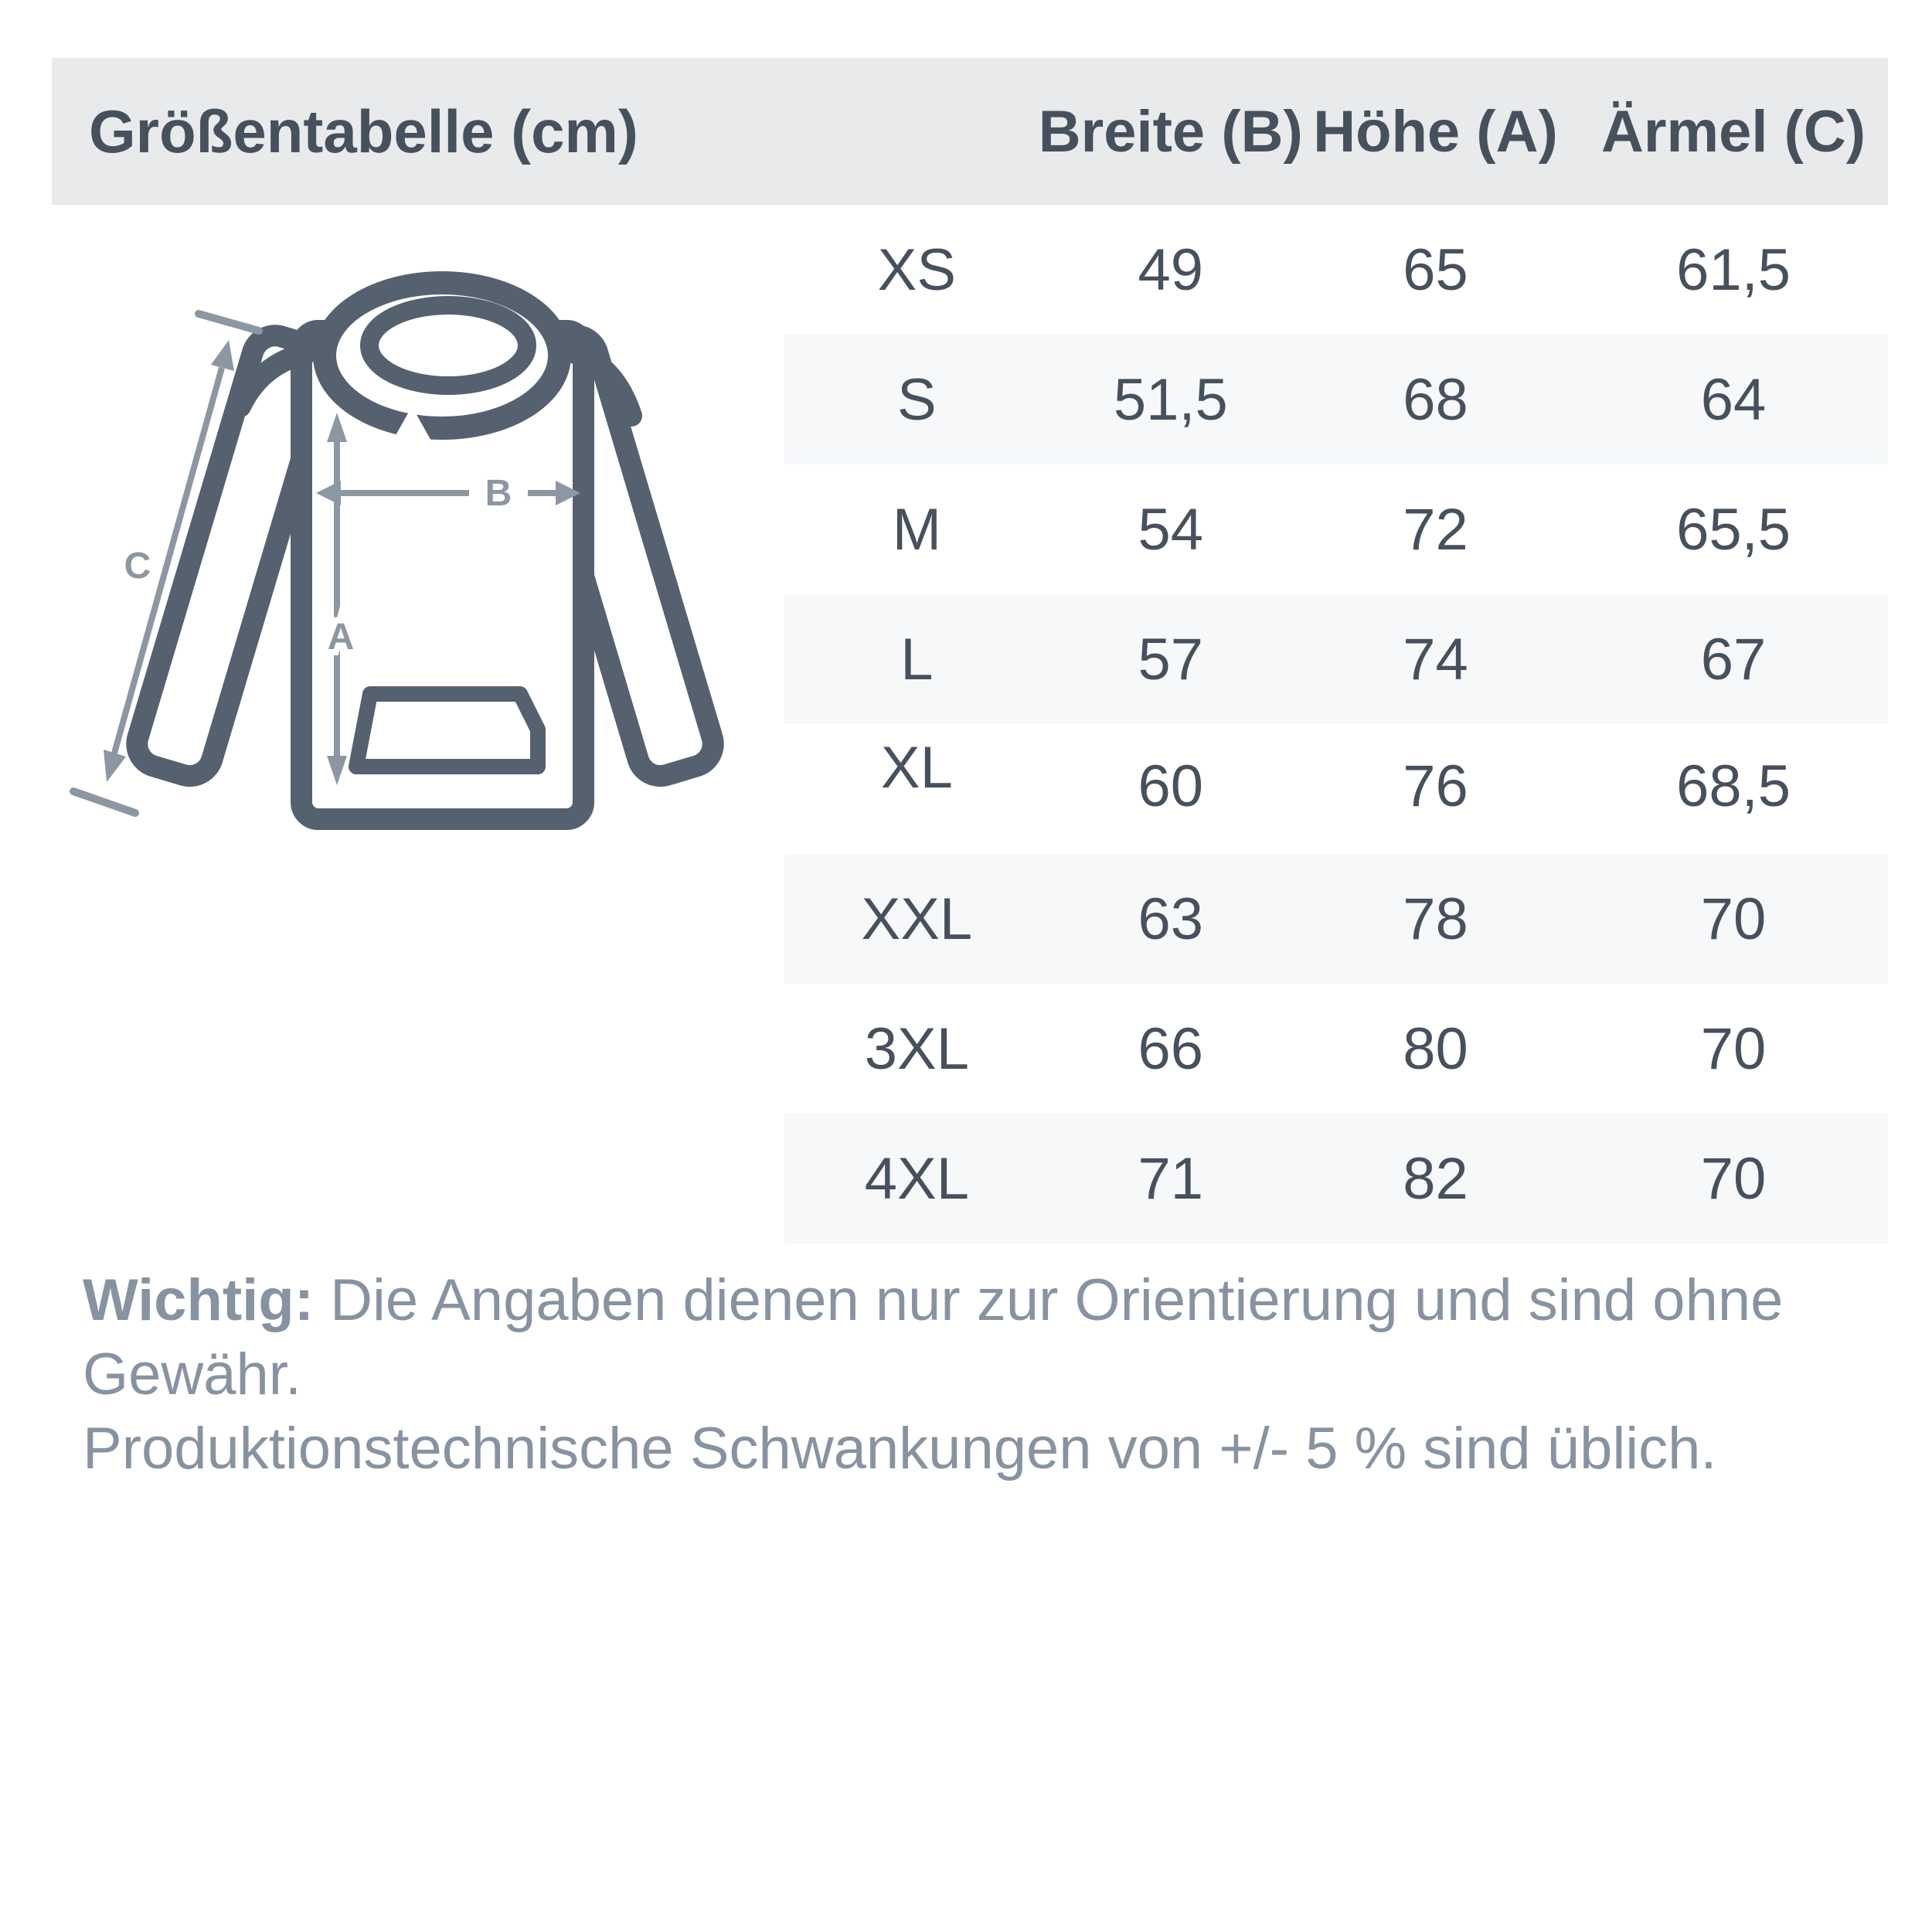  I want to click on size-label: XS, so click(917, 269).